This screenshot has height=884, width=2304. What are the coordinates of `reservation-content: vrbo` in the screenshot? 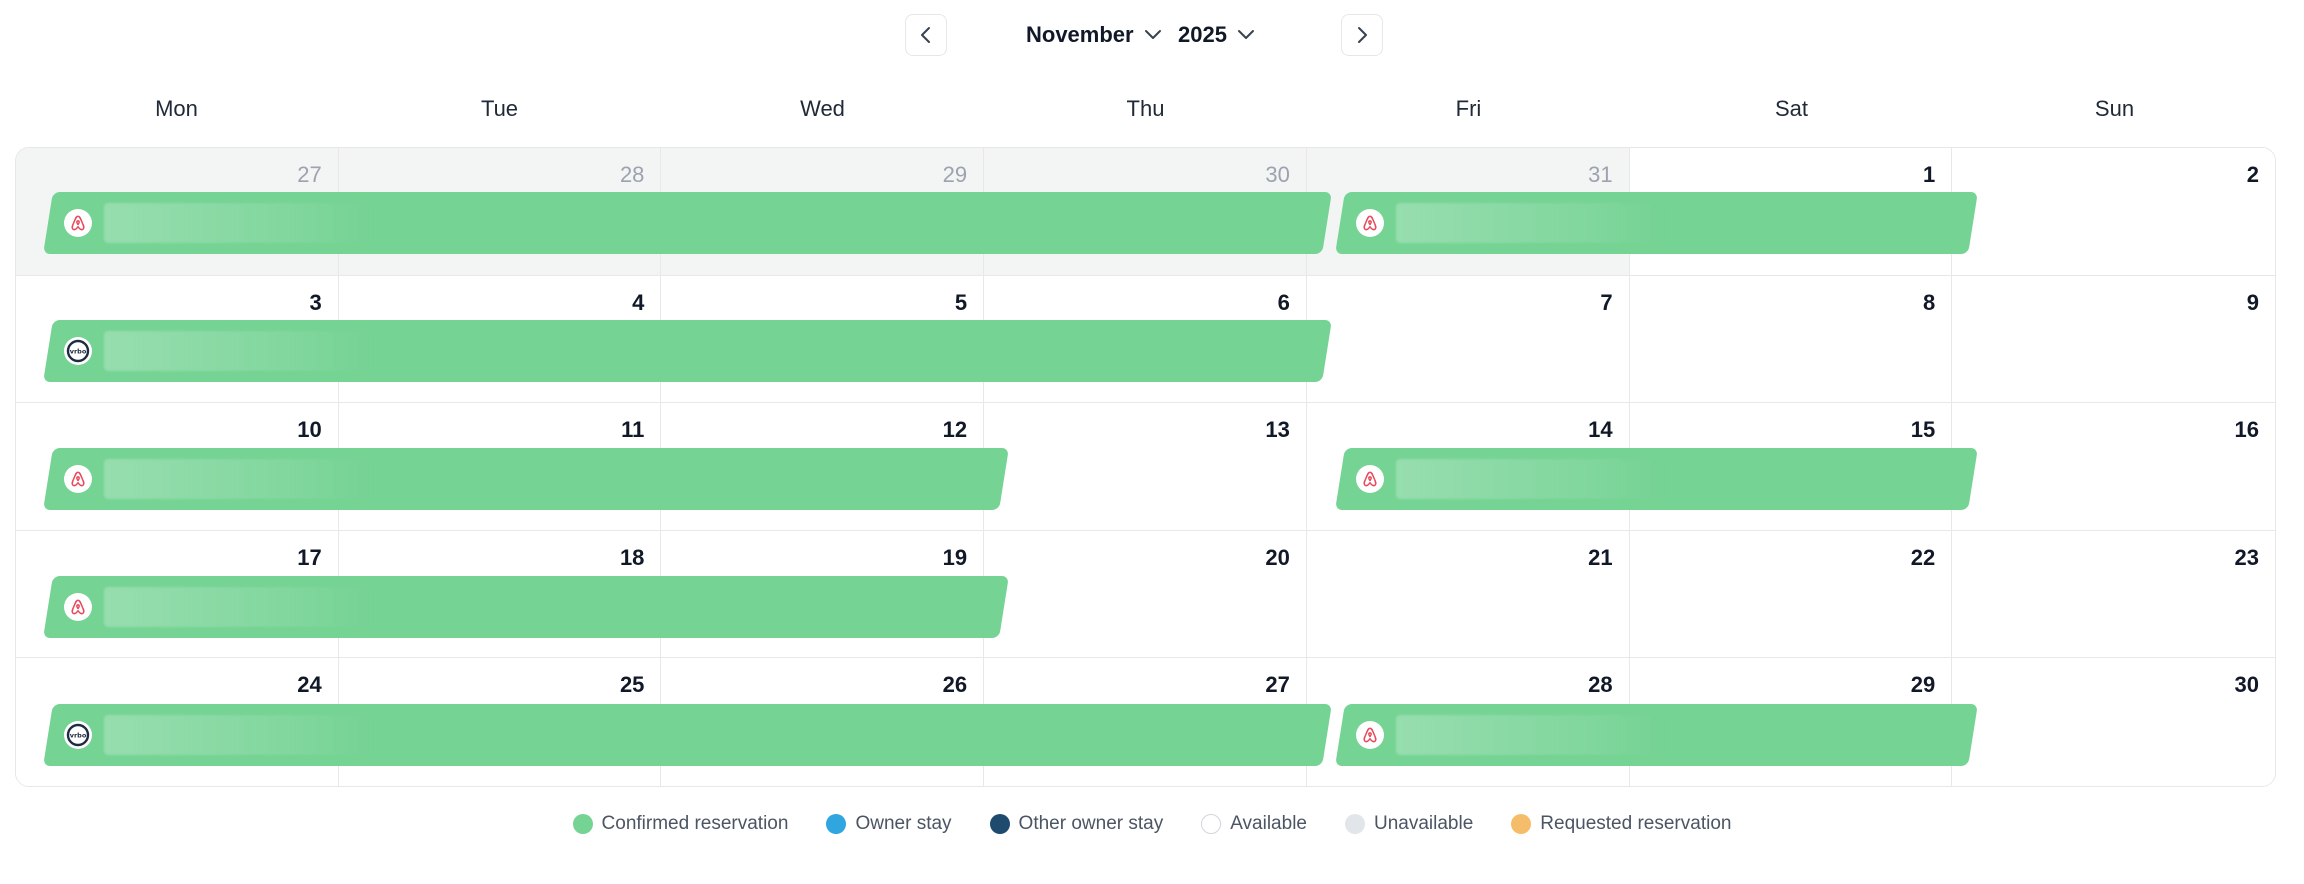 It's located at (687, 735).